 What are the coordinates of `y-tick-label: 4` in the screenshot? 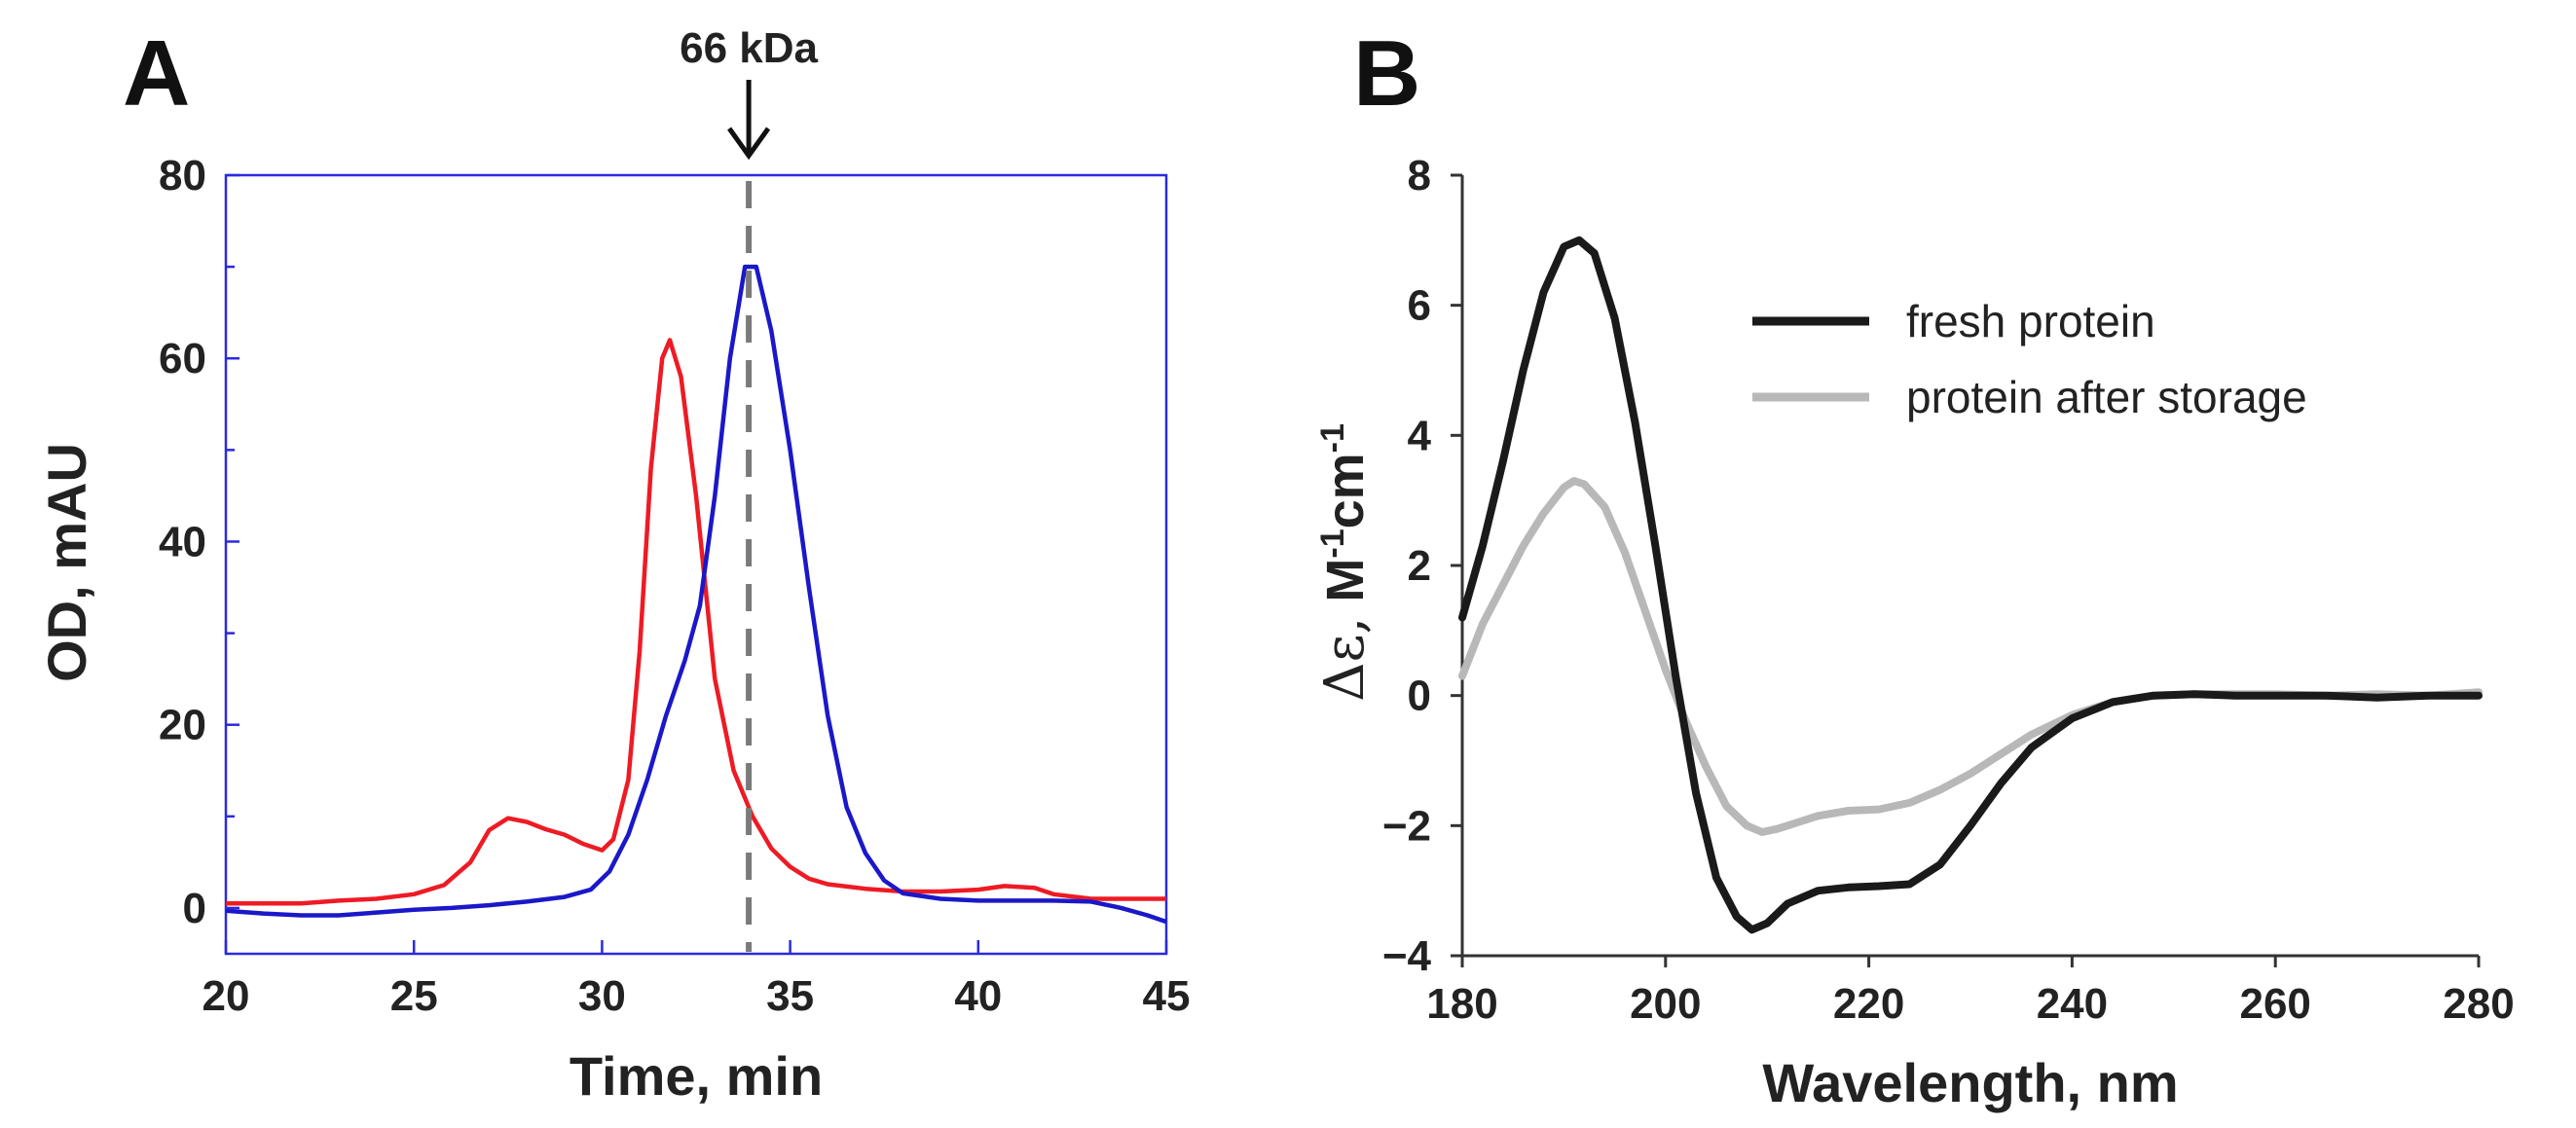 It's located at (1420, 435).